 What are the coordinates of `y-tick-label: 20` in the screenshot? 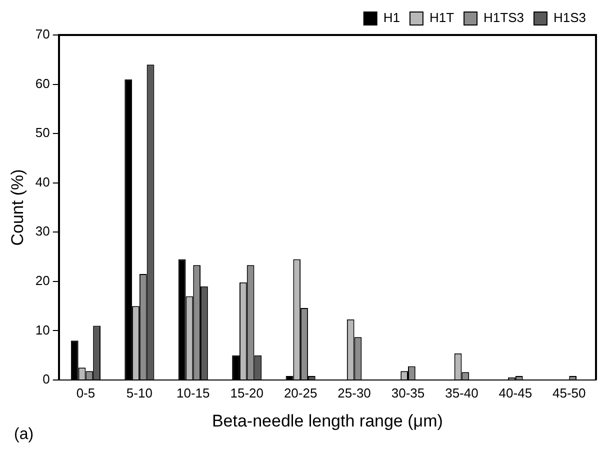 It's located at (42, 280).